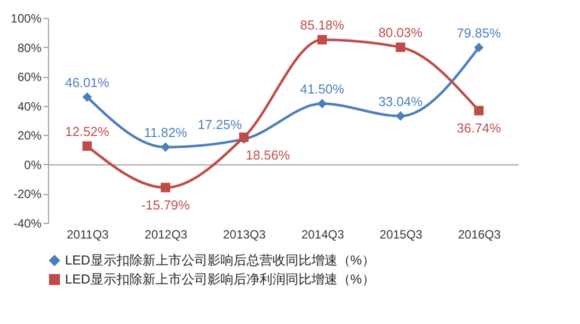  Describe the element at coordinates (268, 154) in the screenshot. I see `data-label: 18.56%` at that location.